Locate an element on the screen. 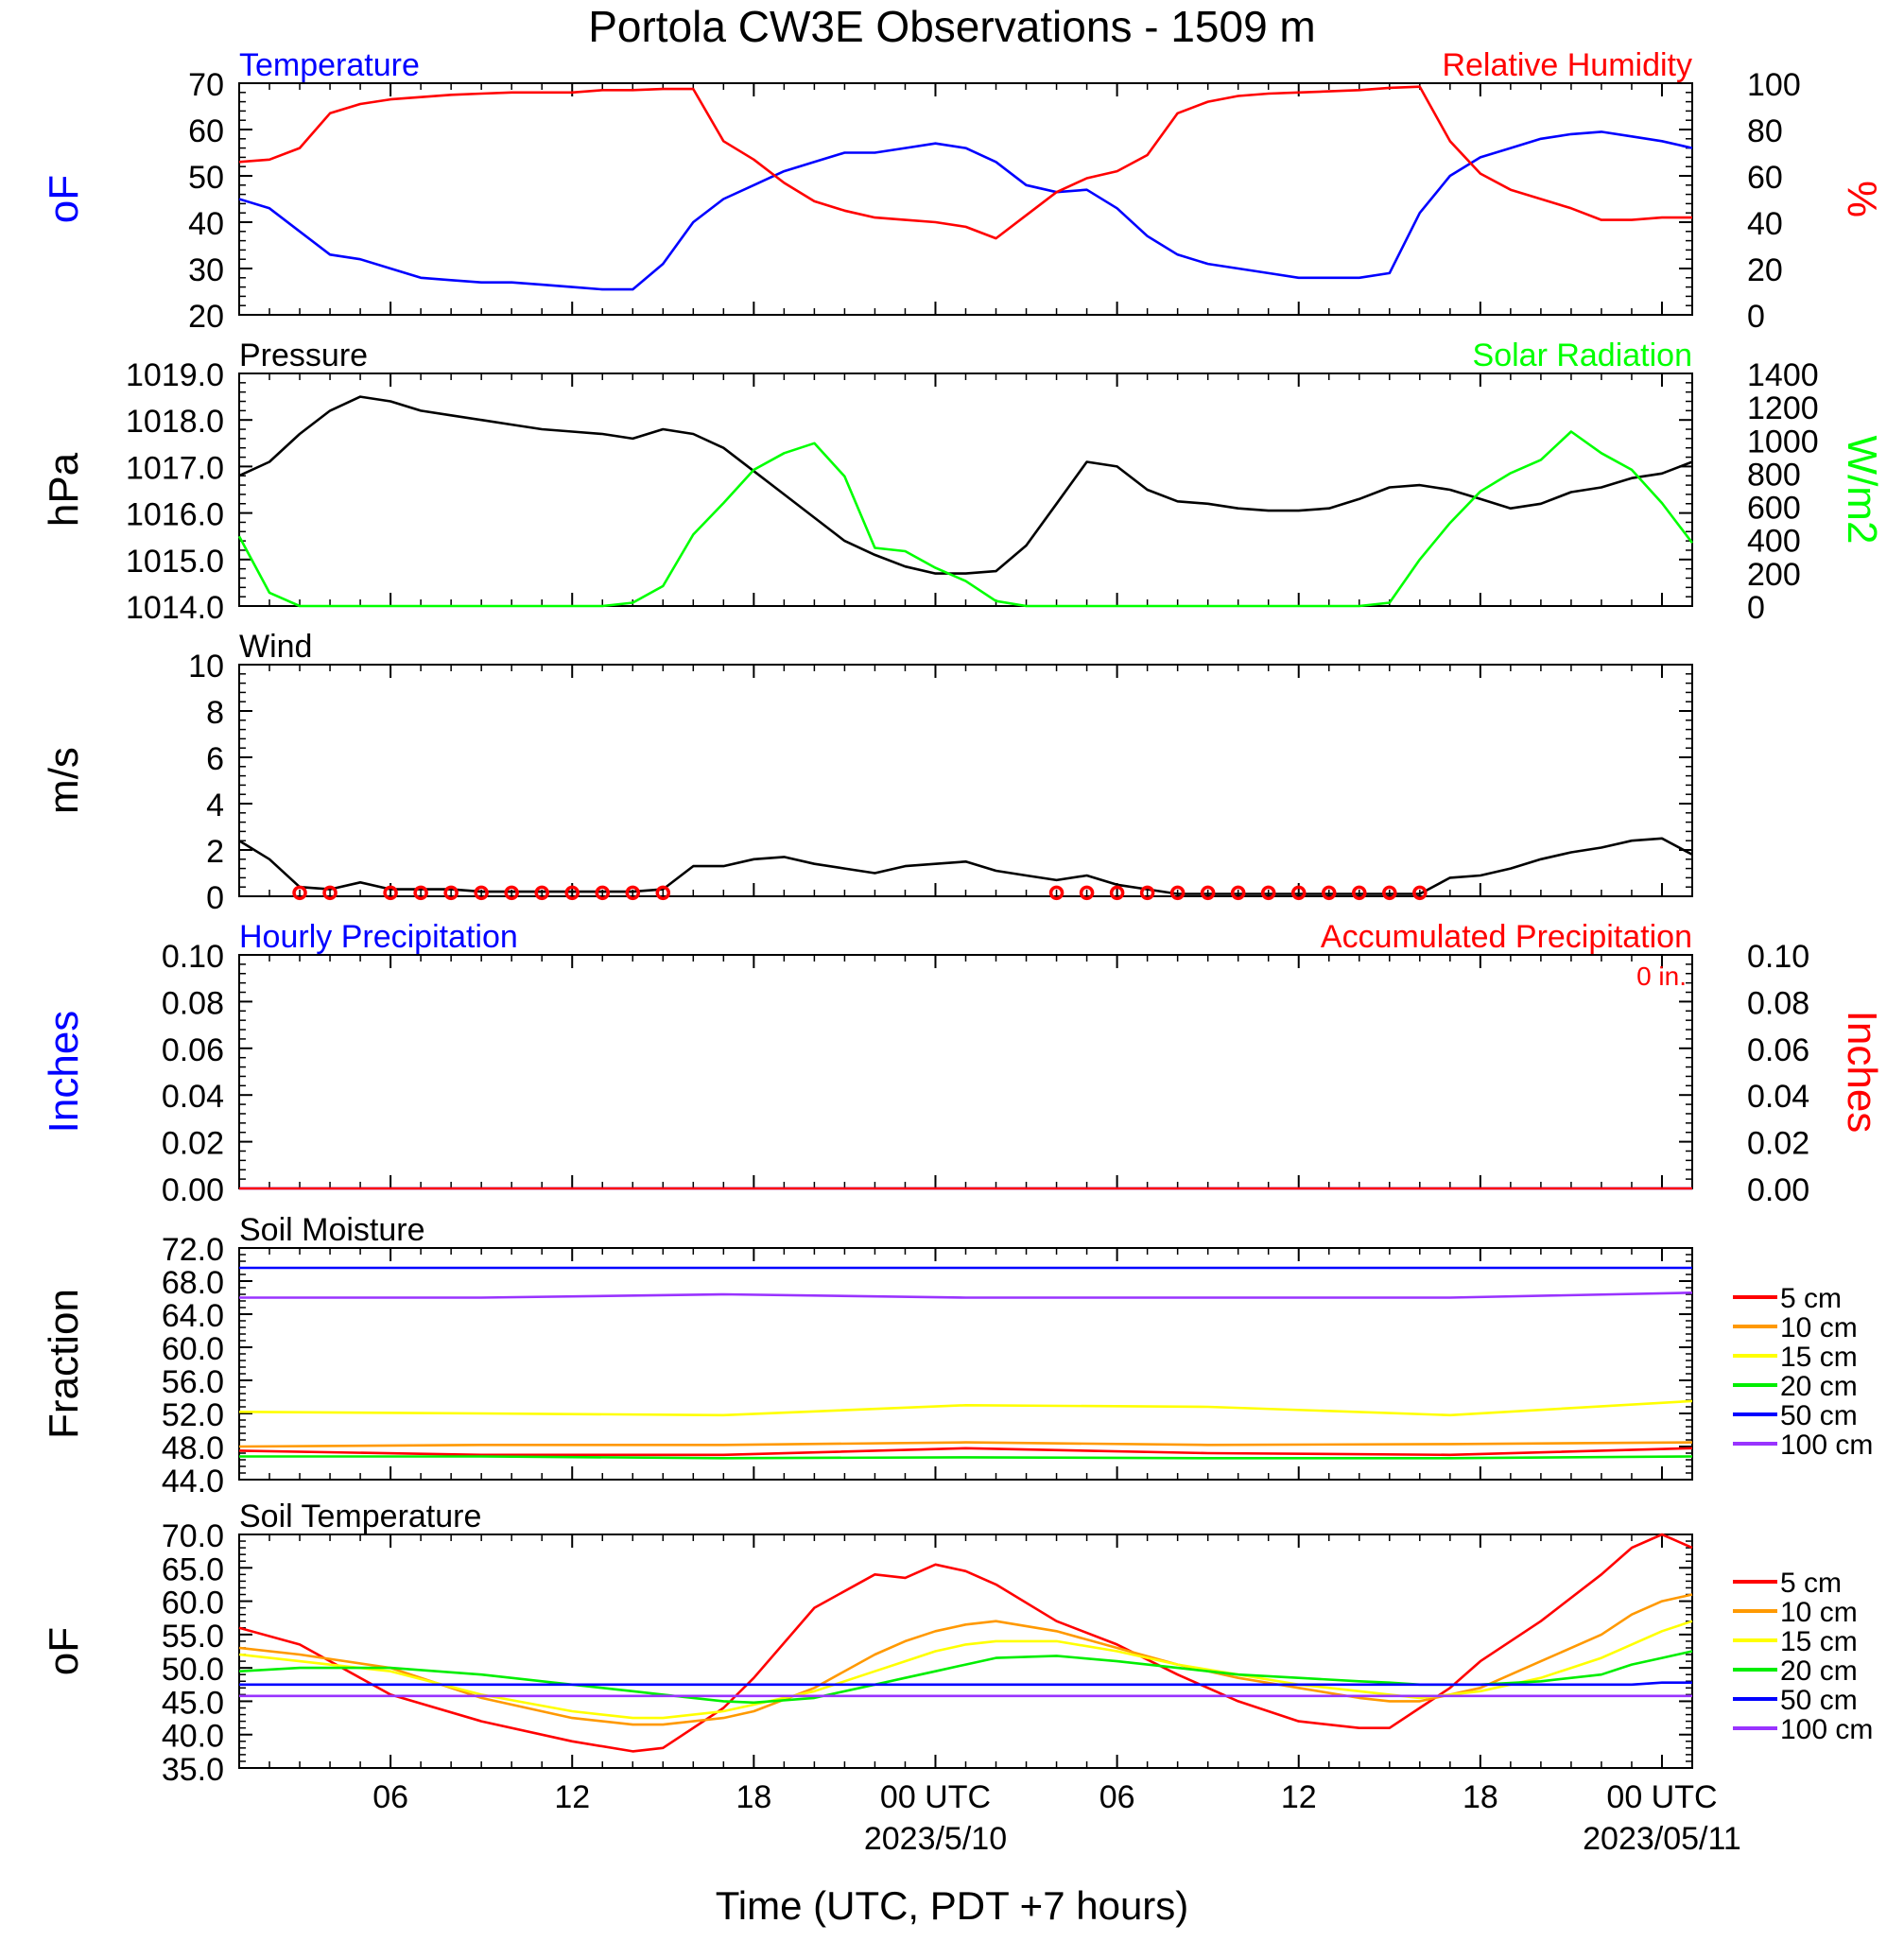 The width and height of the screenshot is (1904, 1941). y-tick-label: 68.0 is located at coordinates (193, 1283).